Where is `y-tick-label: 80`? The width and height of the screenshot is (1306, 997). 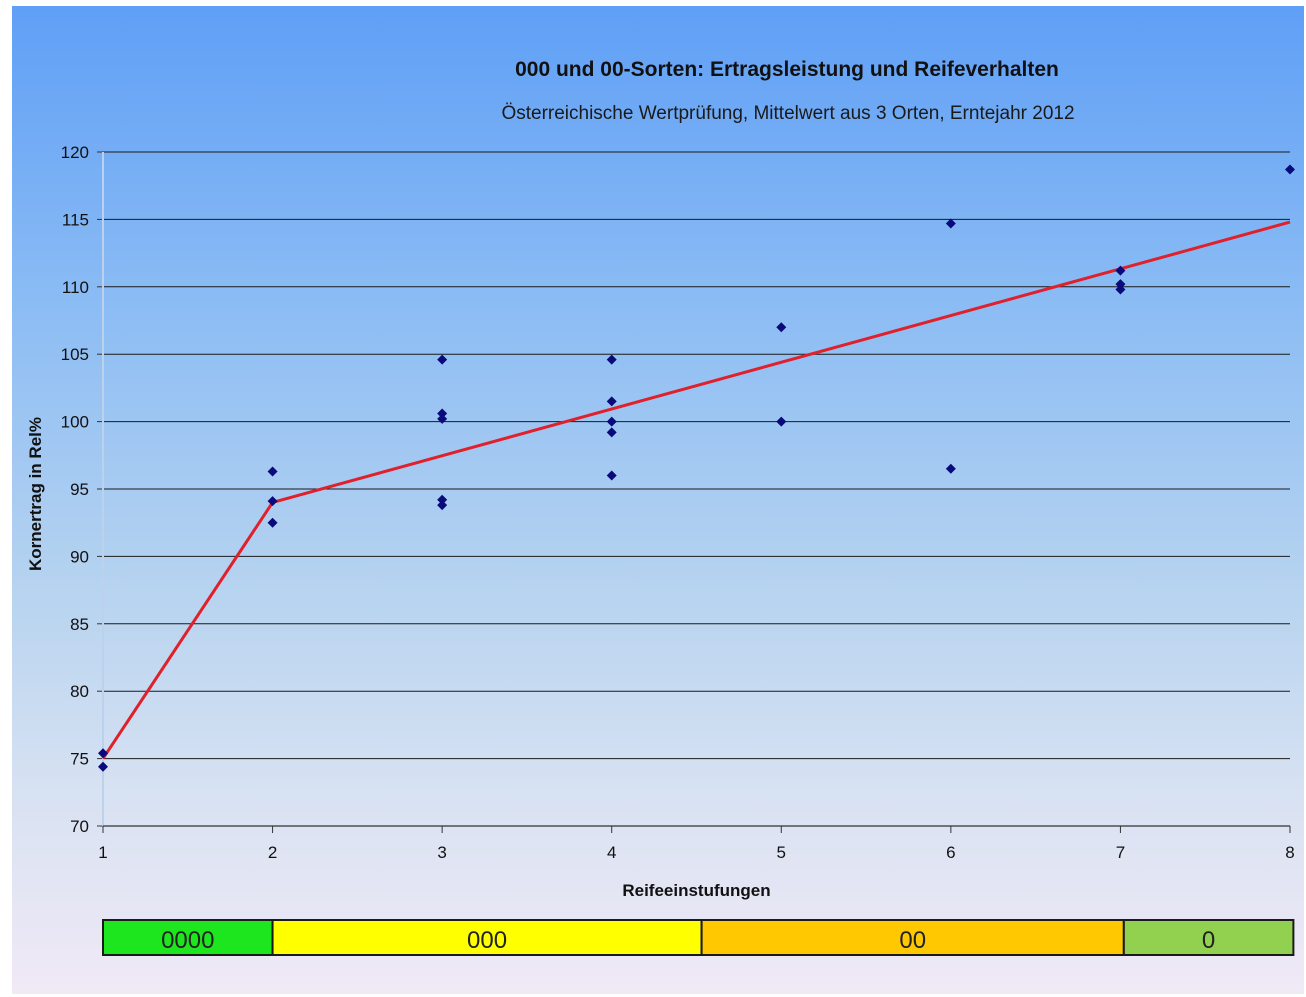 y-tick-label: 80 is located at coordinates (79, 691).